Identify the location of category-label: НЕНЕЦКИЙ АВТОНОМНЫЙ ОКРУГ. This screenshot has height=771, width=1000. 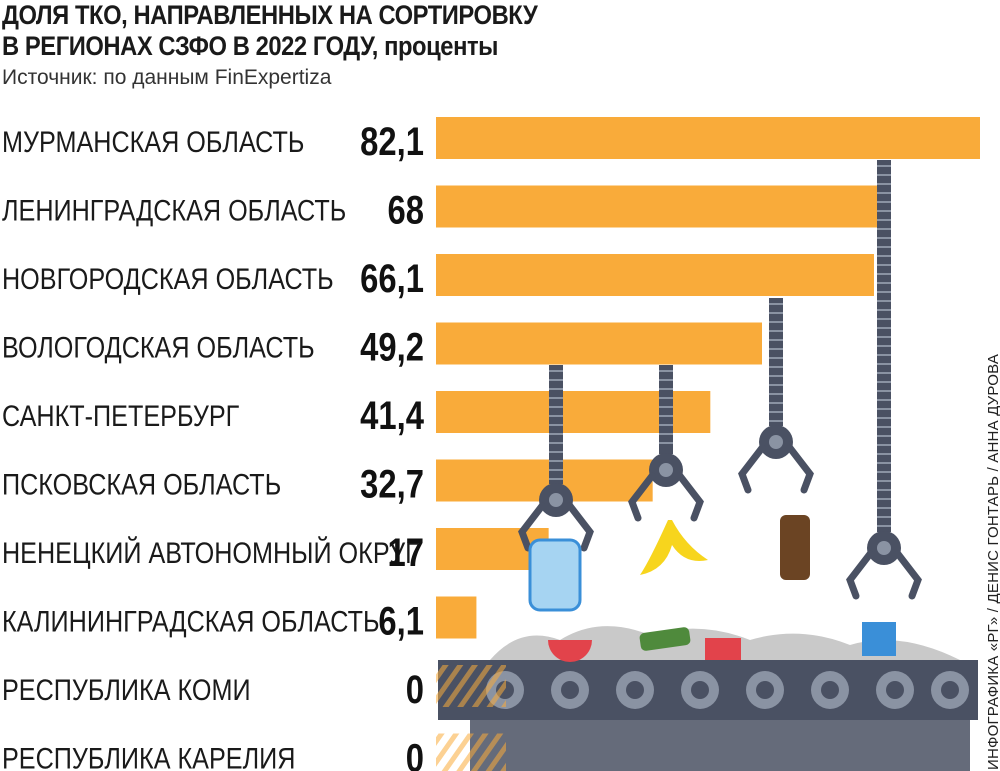
(210, 553).